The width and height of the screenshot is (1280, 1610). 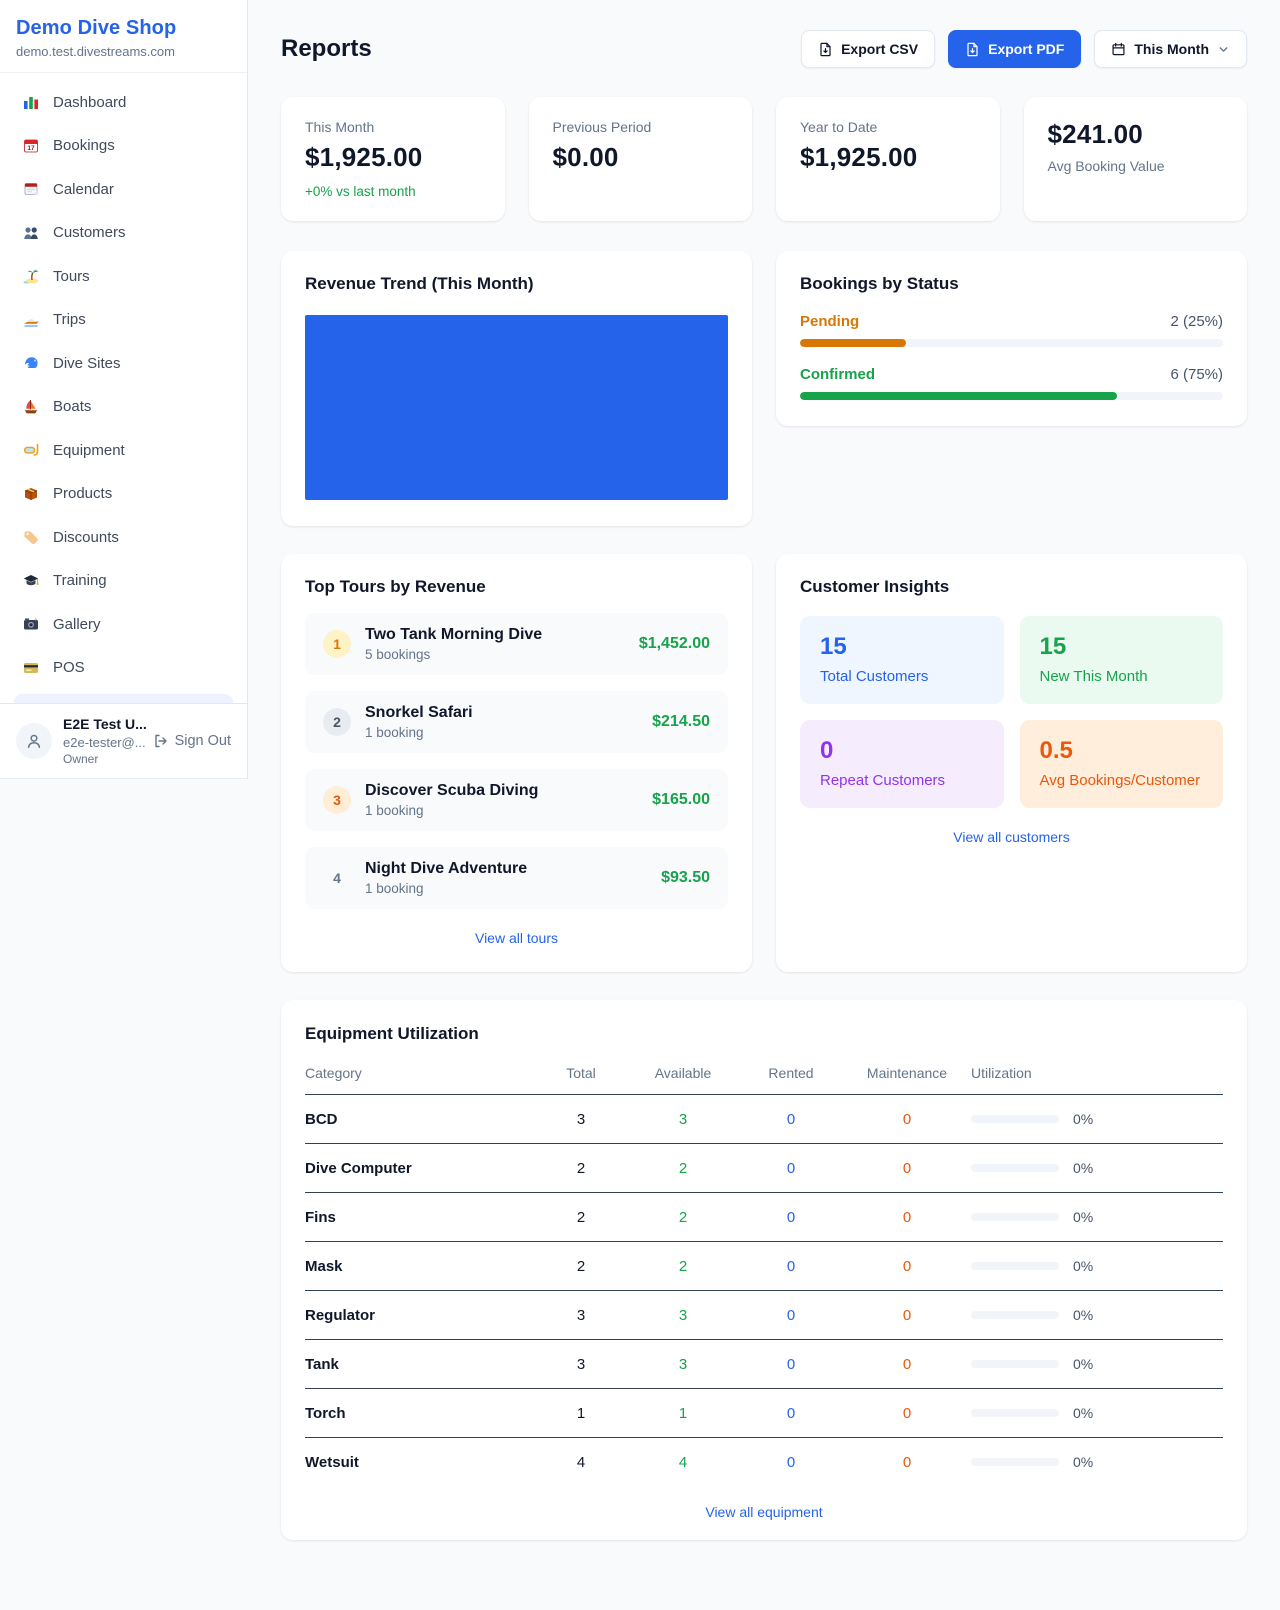 I want to click on user-info: E2E Test U... e2e-tester@... Owner, so click(x=105, y=741).